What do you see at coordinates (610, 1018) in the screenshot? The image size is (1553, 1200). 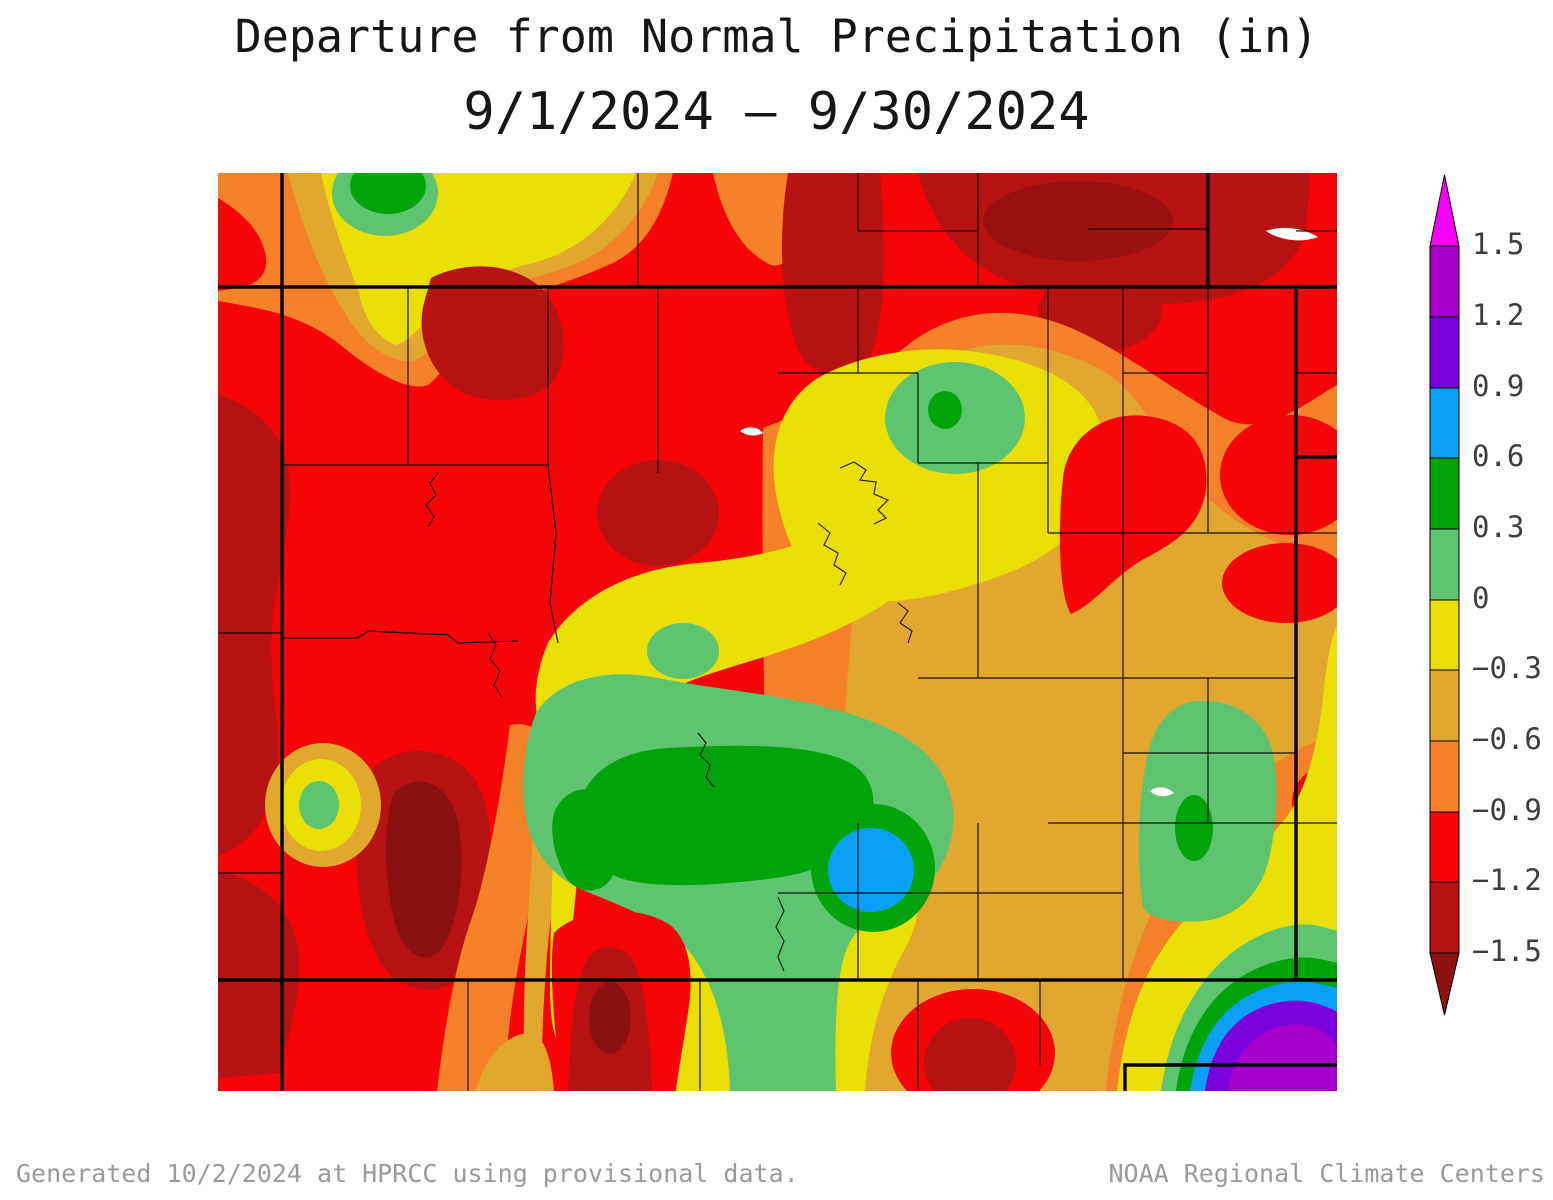 I see `blob-darkest-south-bullseye-core` at bounding box center [610, 1018].